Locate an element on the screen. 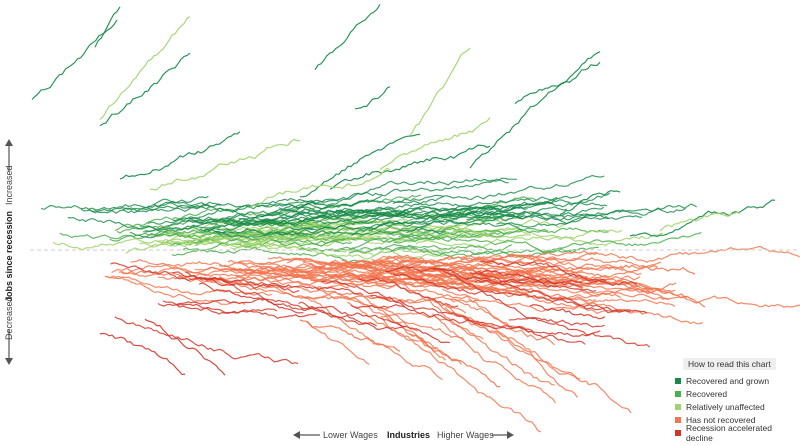 The image size is (800, 446). legend-item: Has not recovered is located at coordinates (737, 420).